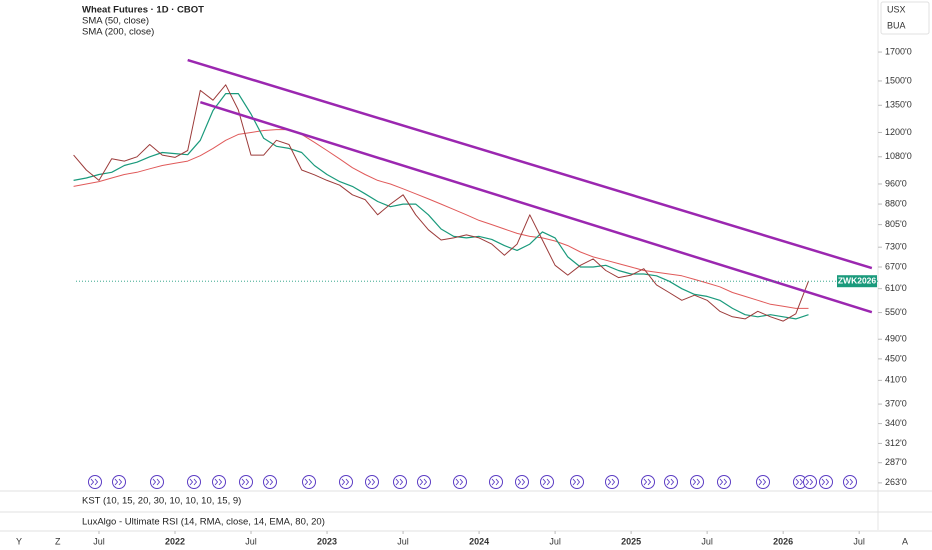 This screenshot has width=932, height=550. What do you see at coordinates (175, 541) in the screenshot?
I see `x-tick-label: 2022` at bounding box center [175, 541].